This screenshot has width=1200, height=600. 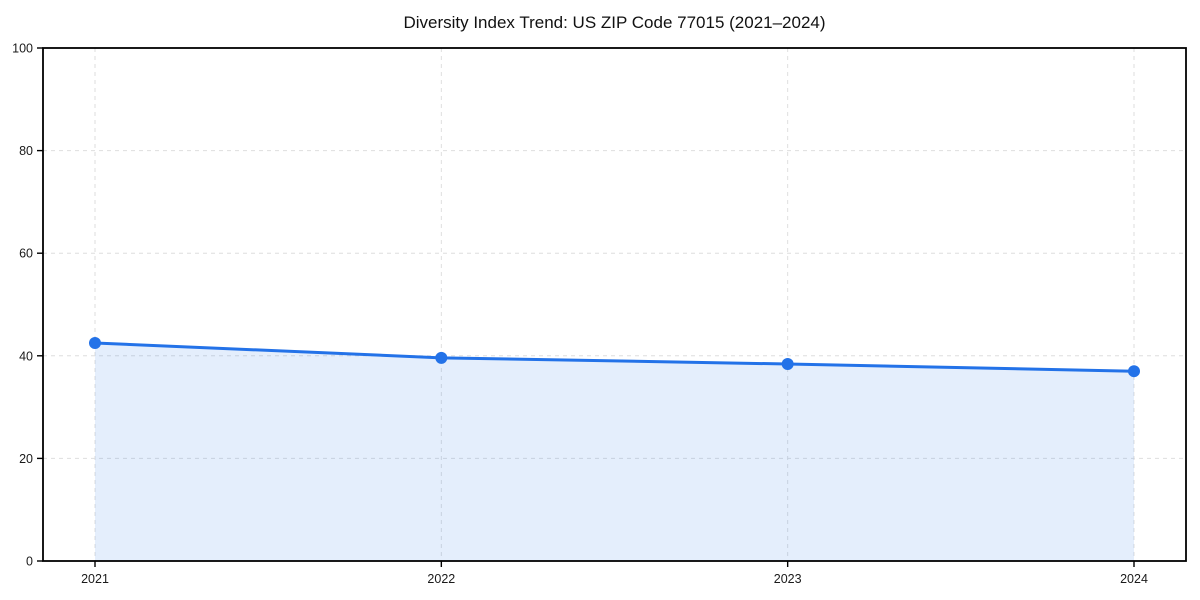 What do you see at coordinates (788, 579) in the screenshot?
I see `x-tick-label: 2023` at bounding box center [788, 579].